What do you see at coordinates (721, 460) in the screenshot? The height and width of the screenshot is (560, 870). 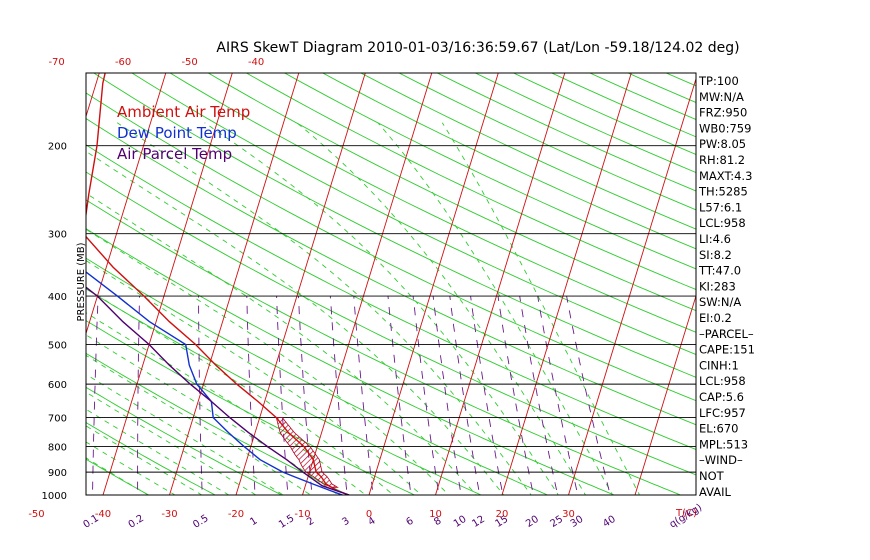 I see `side-panel-item: –WIND–` at bounding box center [721, 460].